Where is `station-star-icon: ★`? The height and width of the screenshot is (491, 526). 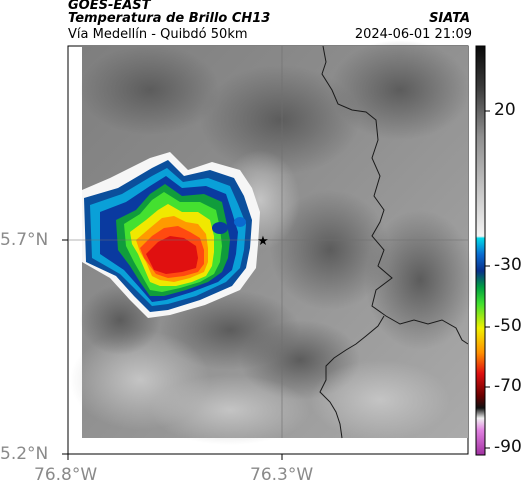 station-star-icon: ★ is located at coordinates (263, 241).